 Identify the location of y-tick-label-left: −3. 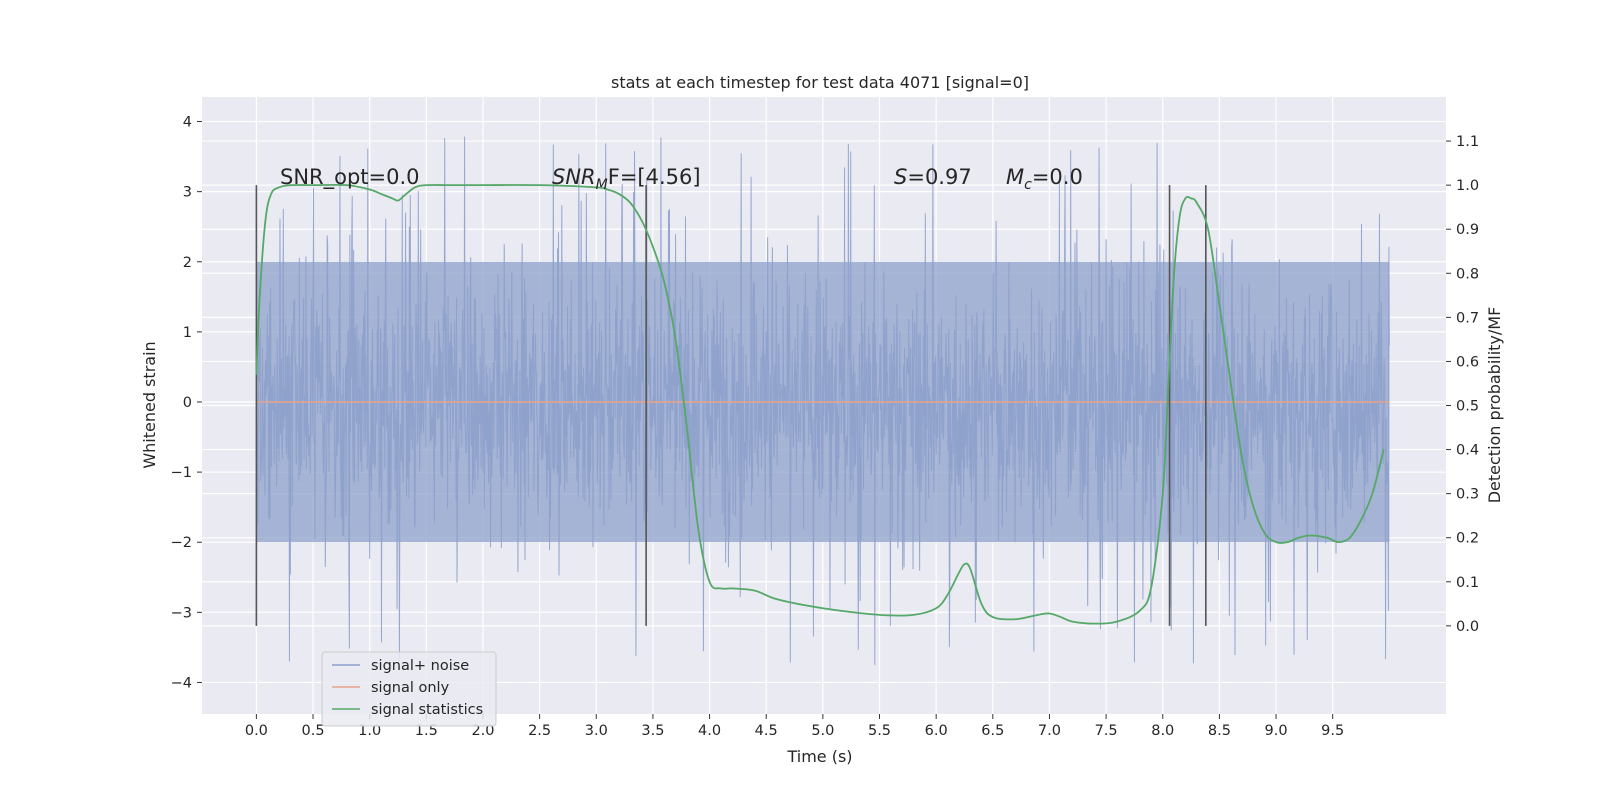
(181, 613).